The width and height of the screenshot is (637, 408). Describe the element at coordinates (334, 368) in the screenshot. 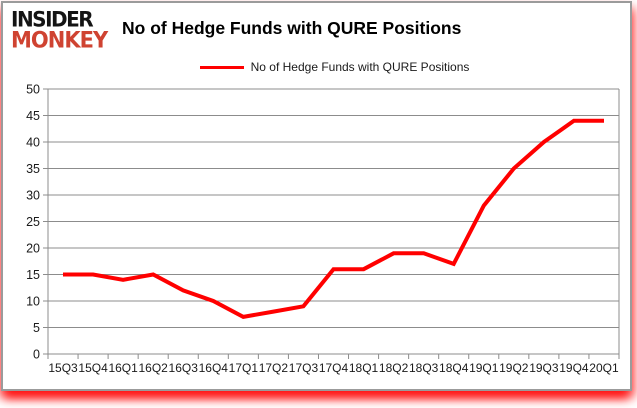

I see `x-tick-label: 17Q4` at that location.